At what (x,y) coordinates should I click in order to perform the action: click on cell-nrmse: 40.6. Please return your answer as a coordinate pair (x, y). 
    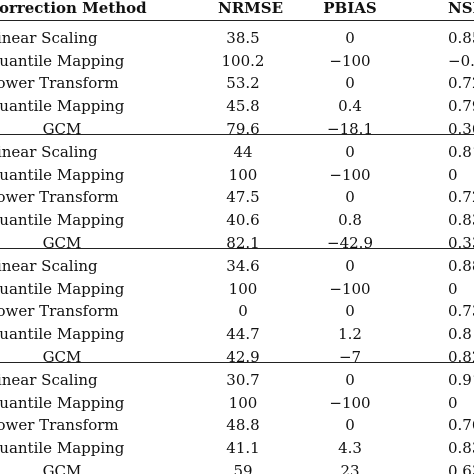
    Looking at the image, I should click on (243, 220).